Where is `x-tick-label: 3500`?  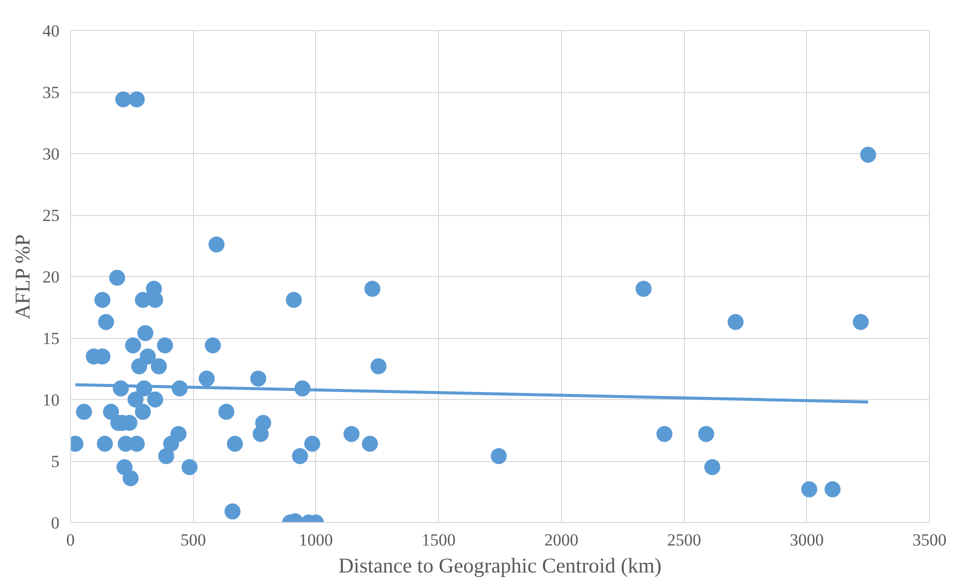 x-tick-label: 3500 is located at coordinates (929, 540).